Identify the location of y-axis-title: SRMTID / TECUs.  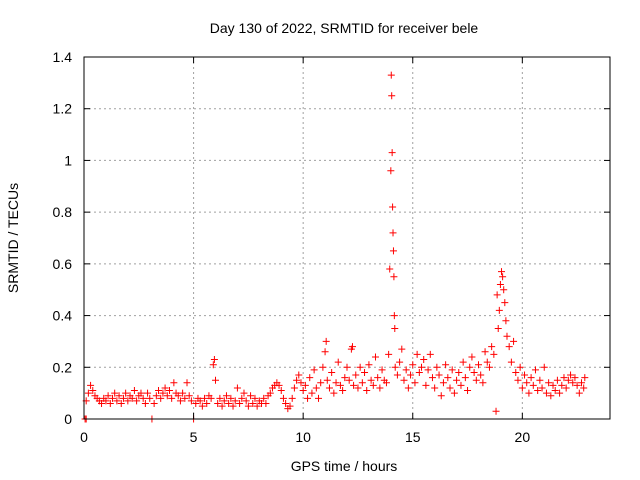
(13, 238).